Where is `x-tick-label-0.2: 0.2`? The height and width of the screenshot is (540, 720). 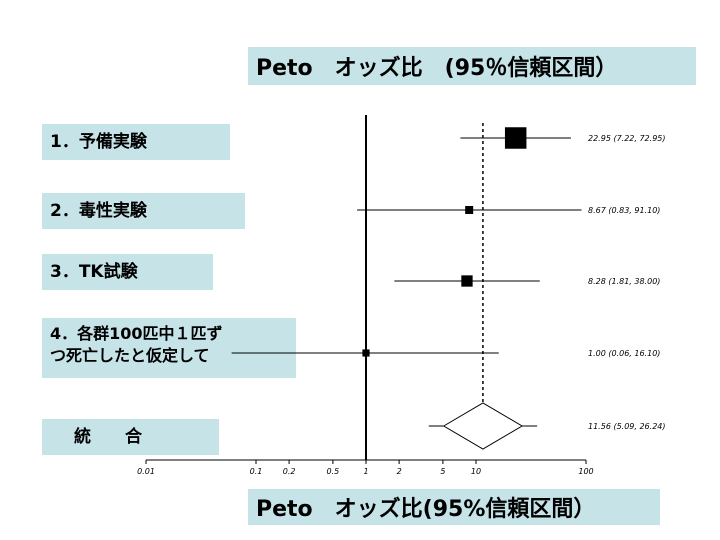
x-tick-label-0.2: 0.2 is located at coordinates (289, 471).